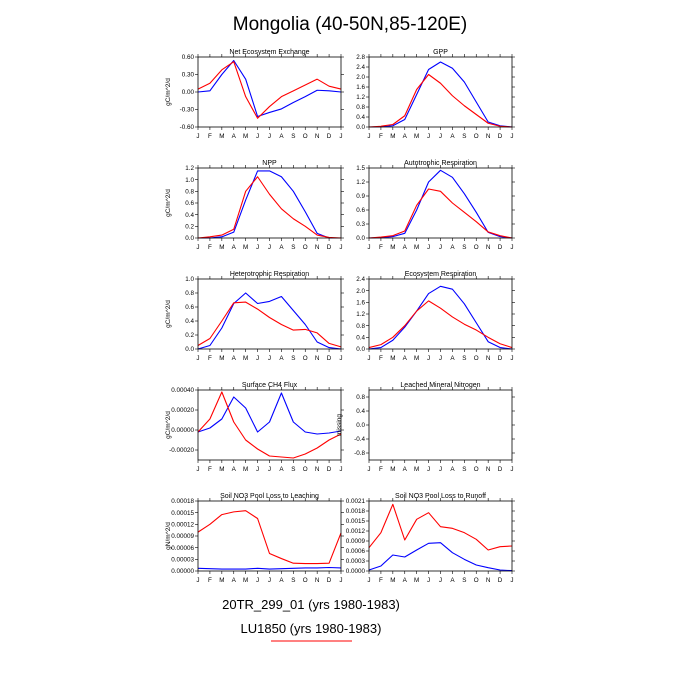 The width and height of the screenshot is (700, 700). I want to click on y-tick-label: 0.0021, so click(356, 501).